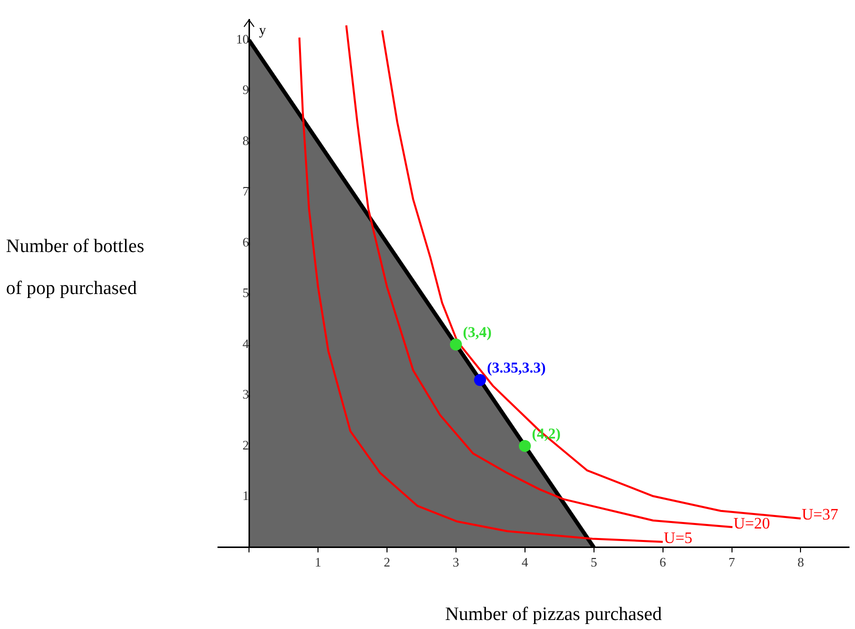  What do you see at coordinates (663, 562) in the screenshot?
I see `x-tick-label: 6` at bounding box center [663, 562].